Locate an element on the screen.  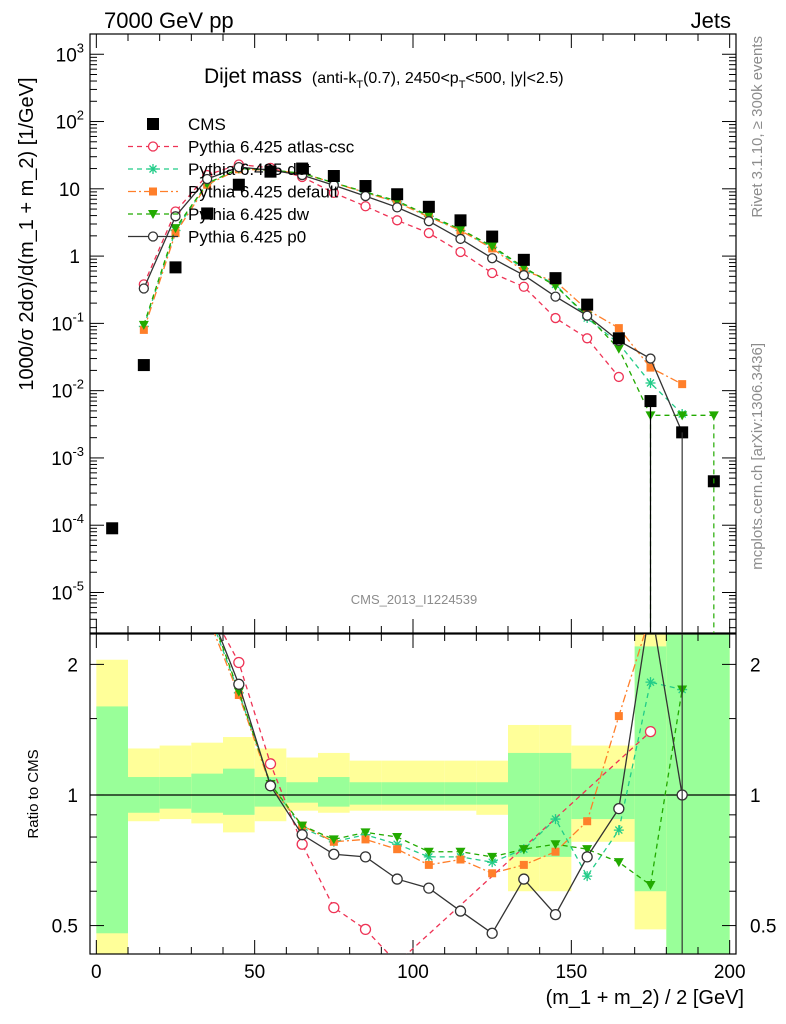
rivet-version-label: Rivet 3.1.10, ≥ 300k events is located at coordinates (757, 127).